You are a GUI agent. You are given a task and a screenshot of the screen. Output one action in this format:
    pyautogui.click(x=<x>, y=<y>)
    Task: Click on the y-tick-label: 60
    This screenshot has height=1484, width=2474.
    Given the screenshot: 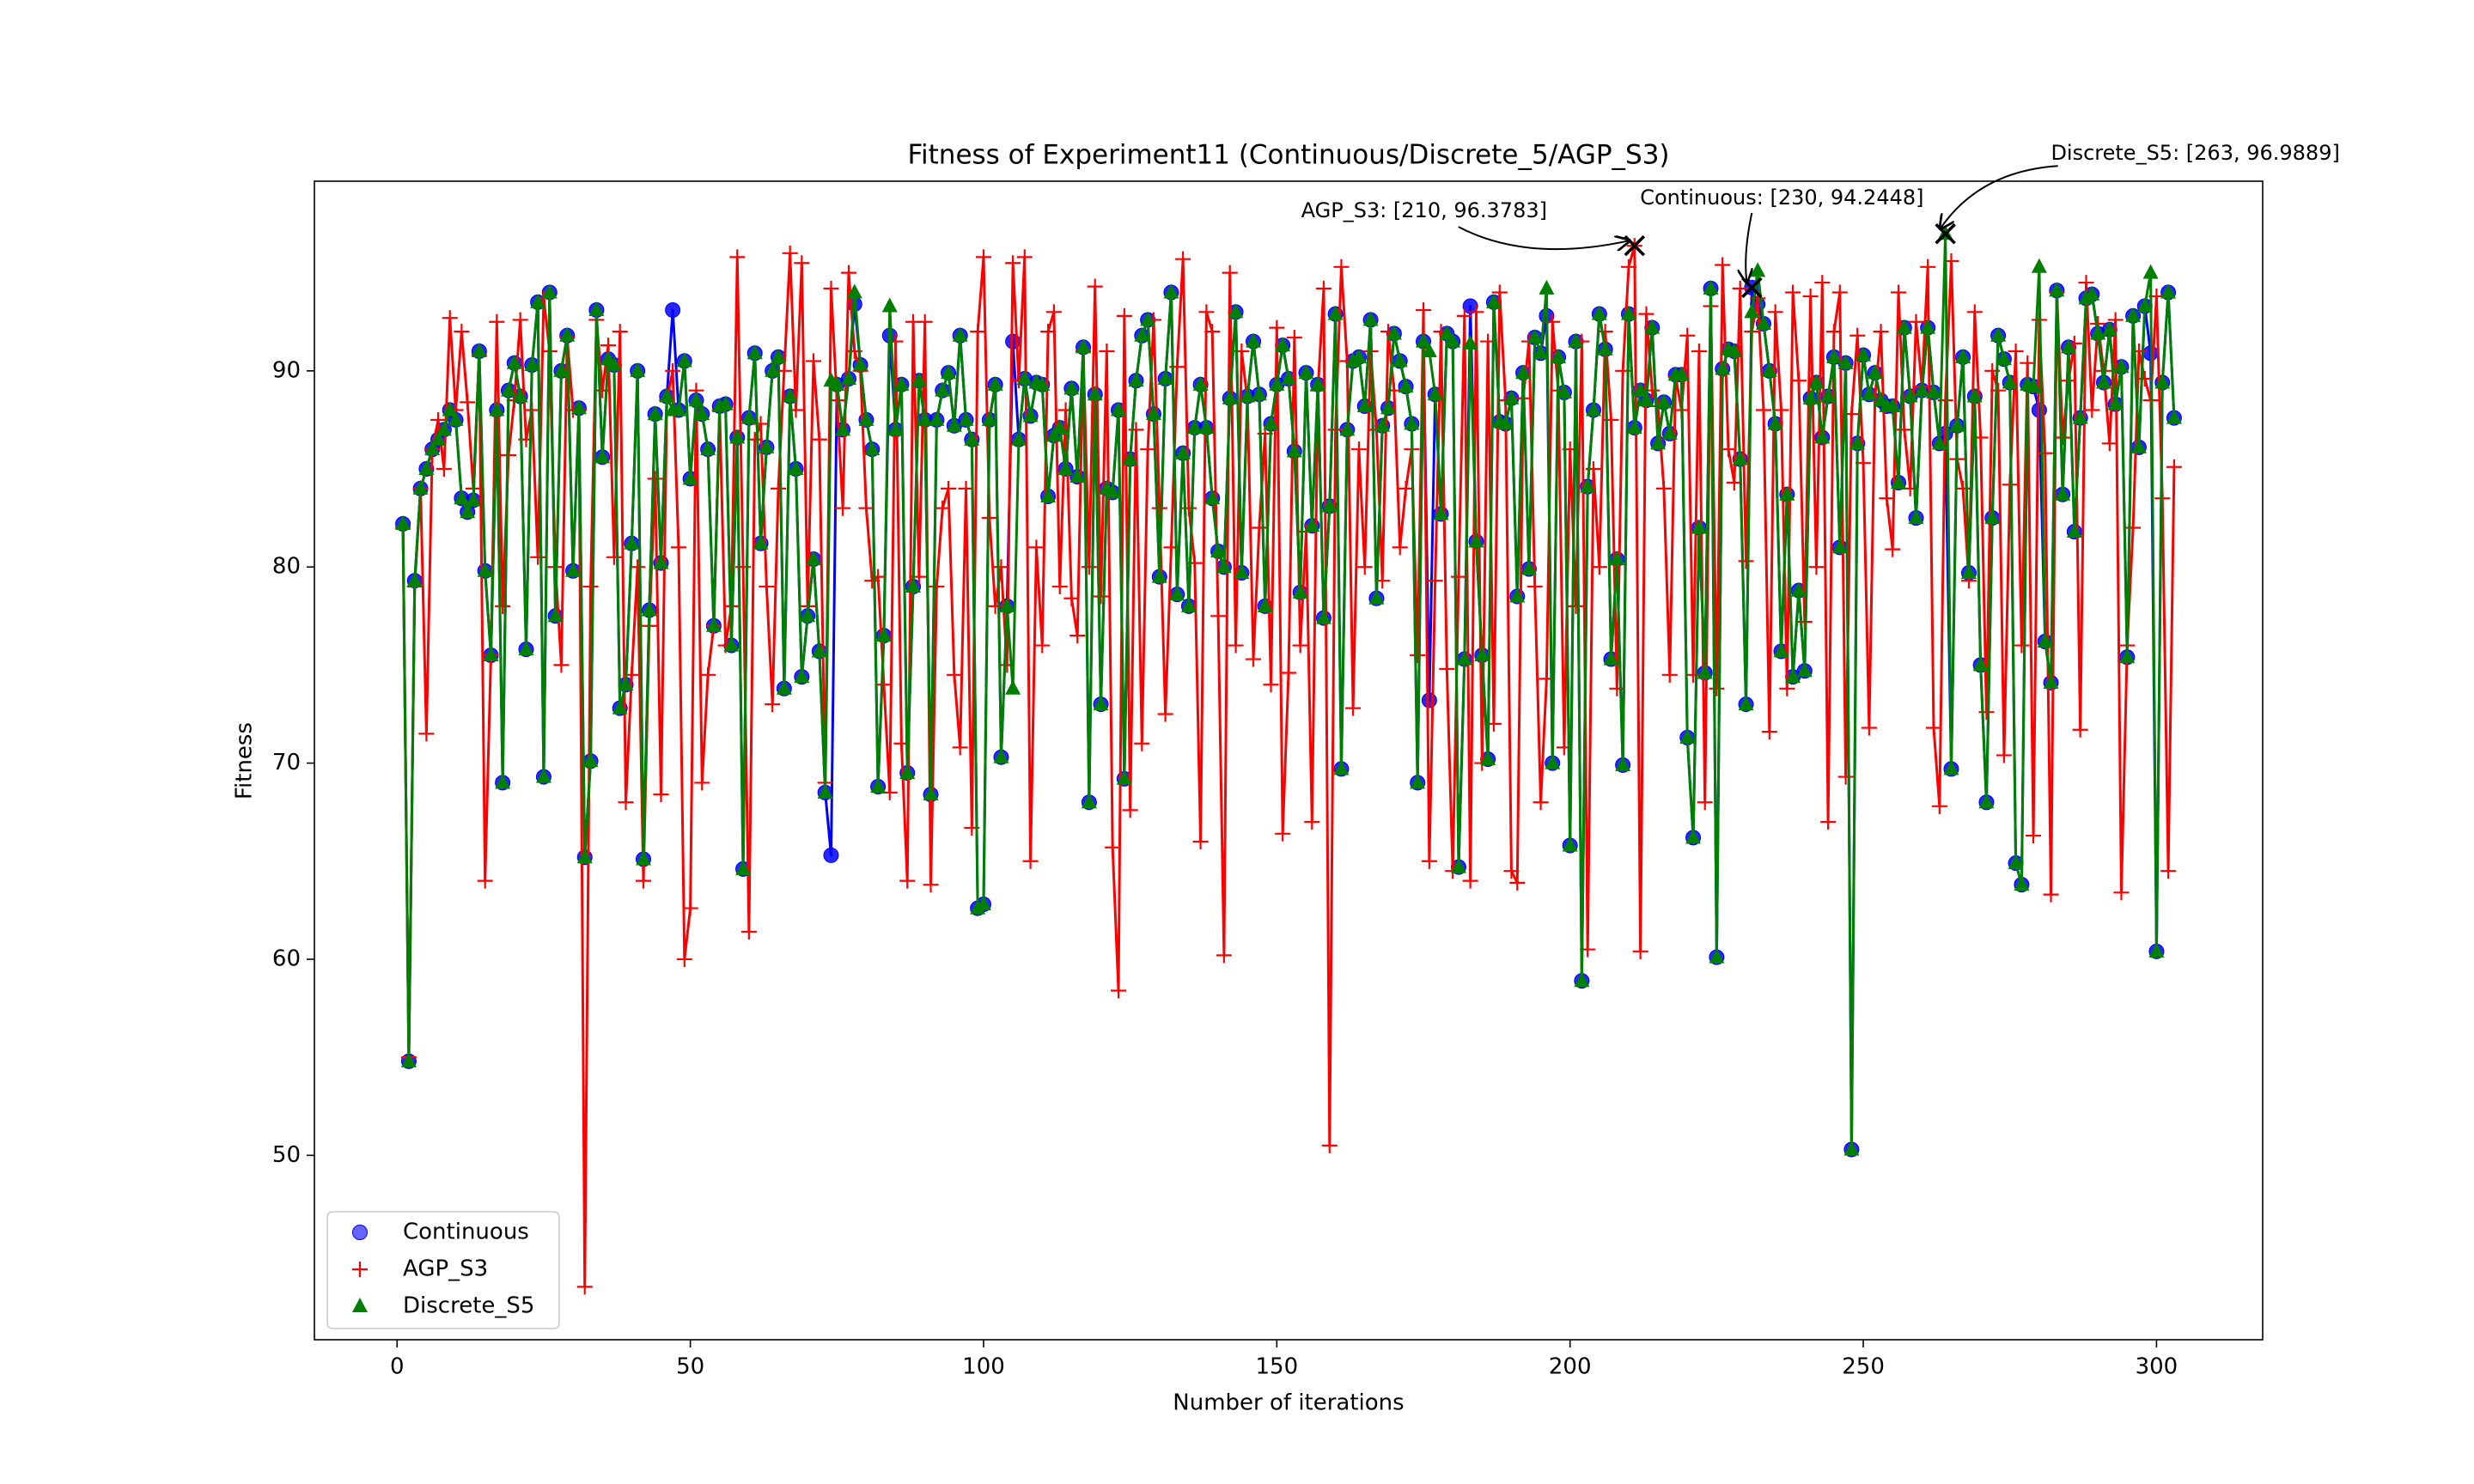 What is the action you would take?
    pyautogui.click(x=286, y=959)
    